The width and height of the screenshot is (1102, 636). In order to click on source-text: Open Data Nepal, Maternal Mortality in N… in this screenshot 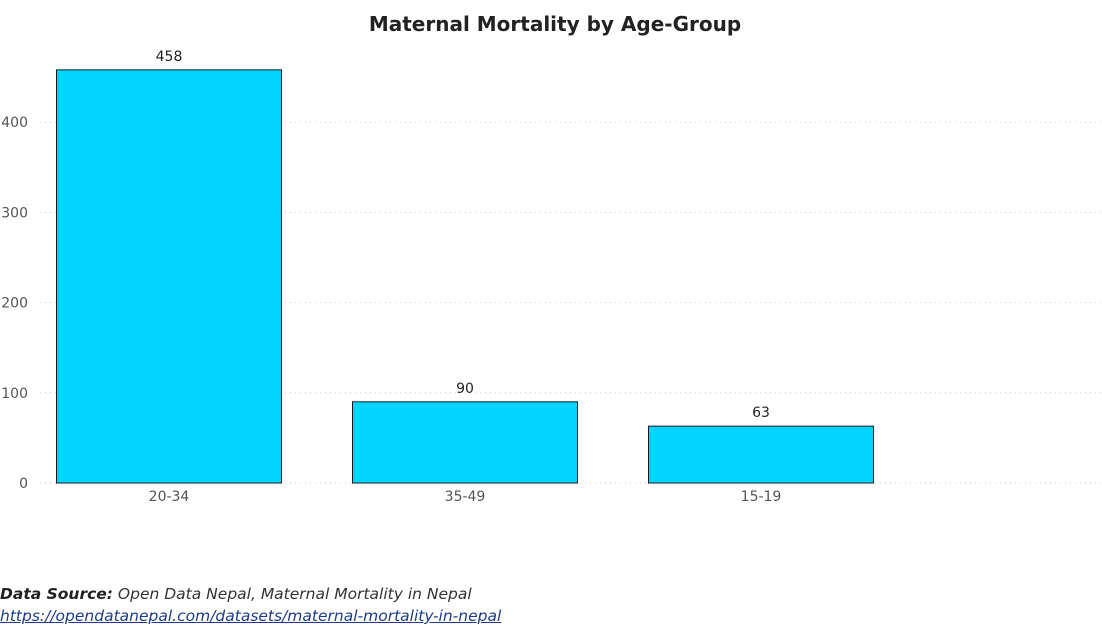, I will do `click(294, 594)`.